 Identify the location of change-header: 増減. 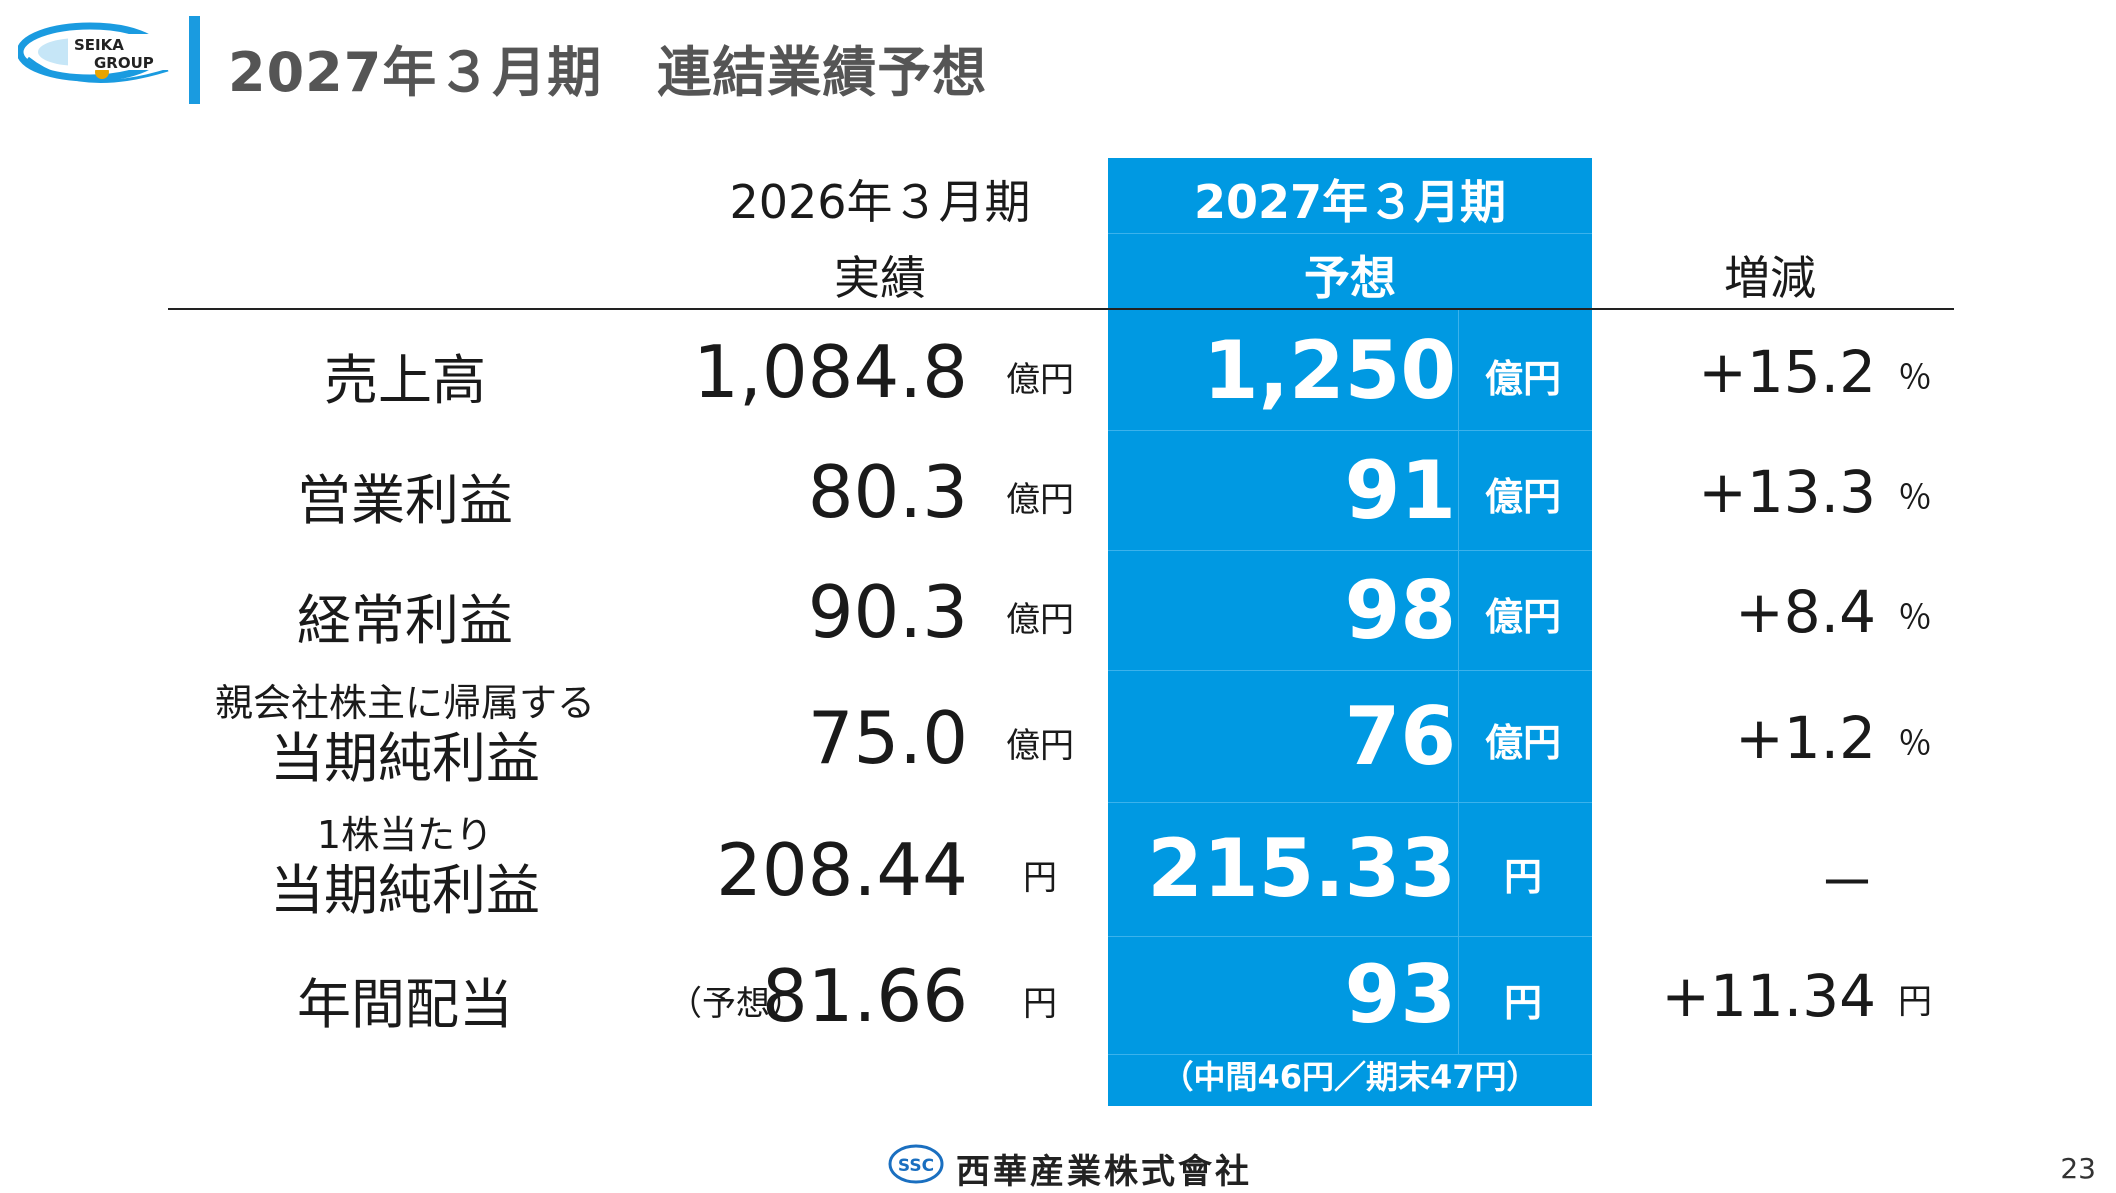
(1770, 278).